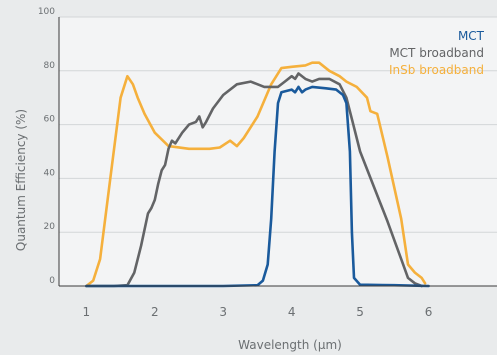 The image size is (497, 355). Describe the element at coordinates (87, 312) in the screenshot. I see `x-tick-label: 1` at that location.